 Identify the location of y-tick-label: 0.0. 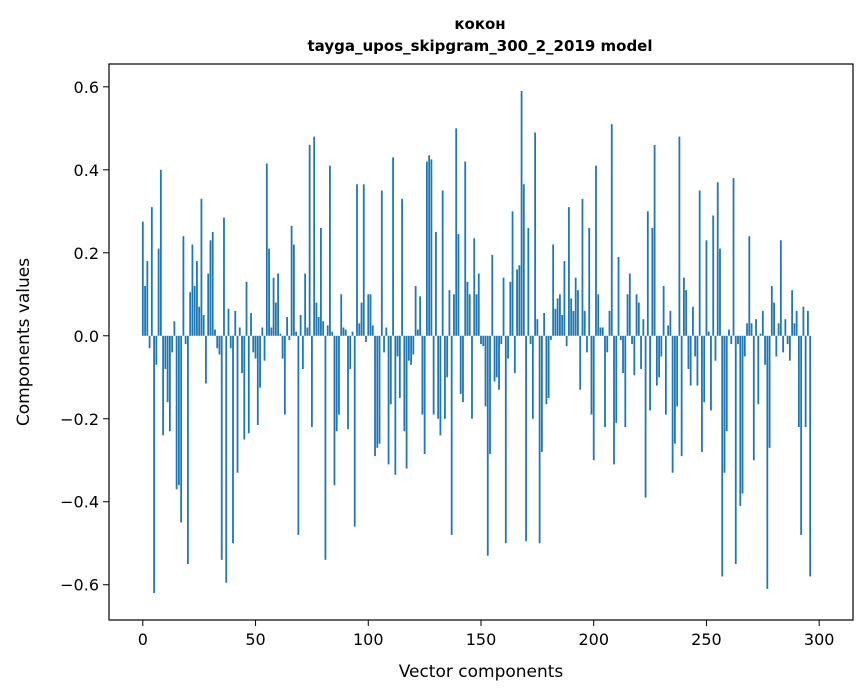
(86, 336).